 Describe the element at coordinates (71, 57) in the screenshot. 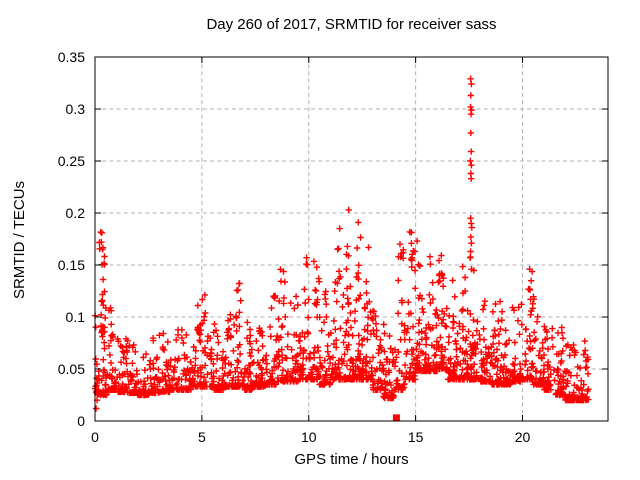

I see `y-tick-label: 0.35` at that location.